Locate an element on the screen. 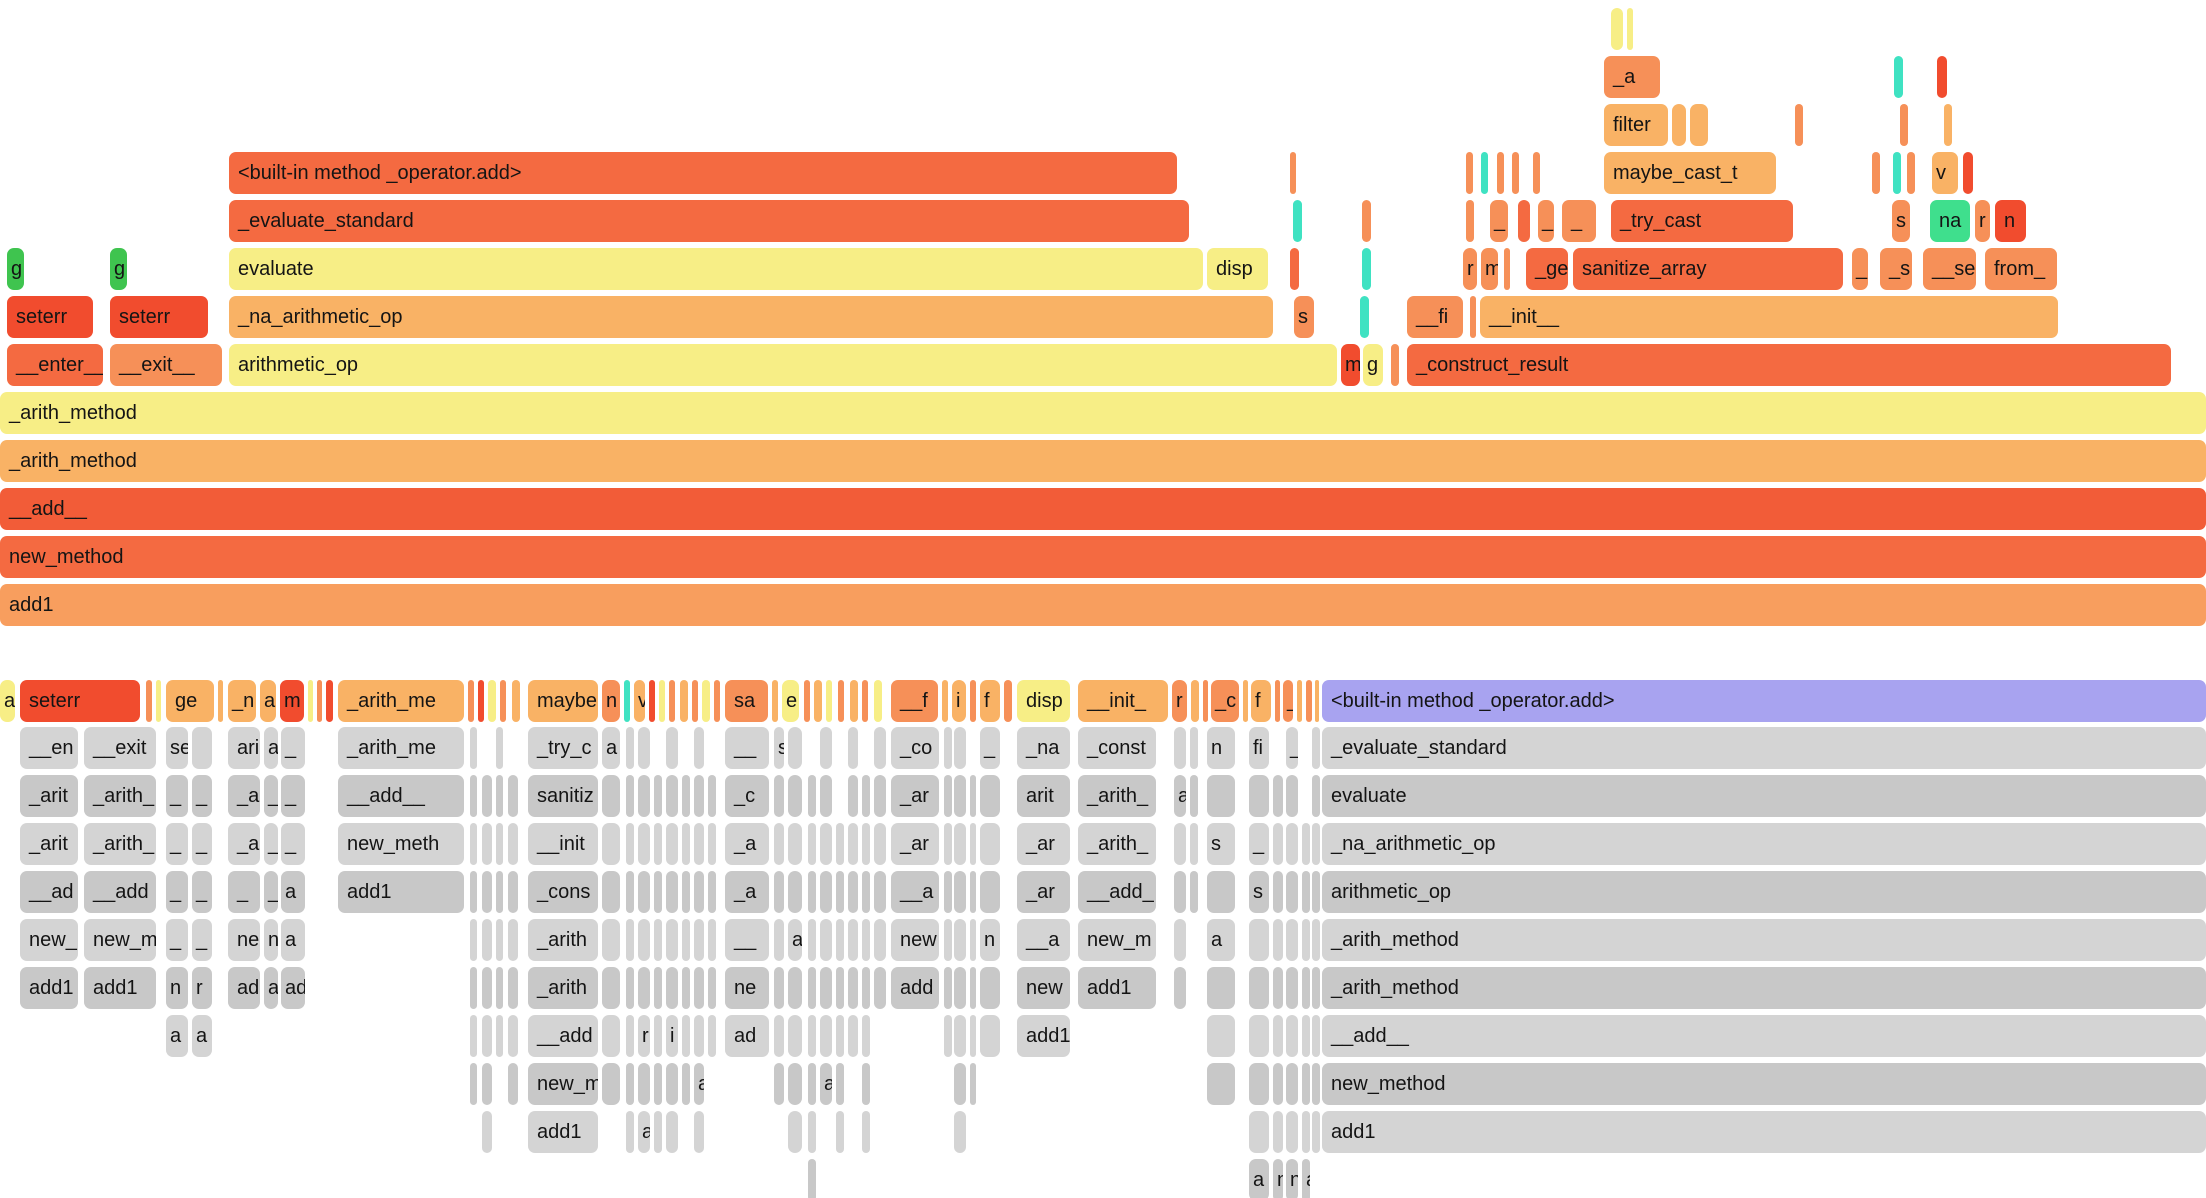 Image resolution: width=2206 pixels, height=1198 pixels. frame-se: se is located at coordinates (177, 748).